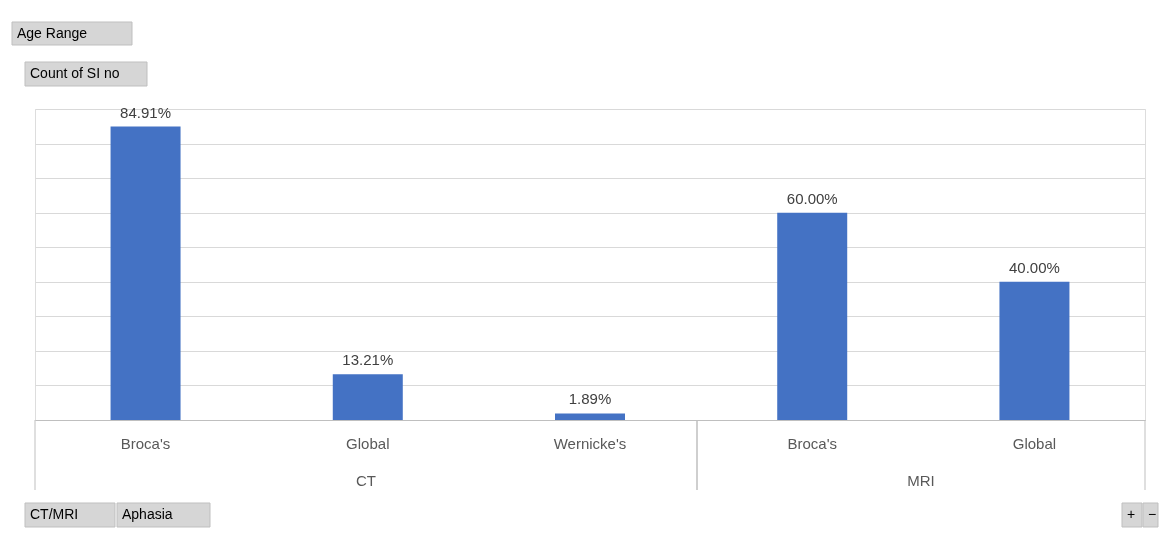  I want to click on text: CT, so click(366, 480).